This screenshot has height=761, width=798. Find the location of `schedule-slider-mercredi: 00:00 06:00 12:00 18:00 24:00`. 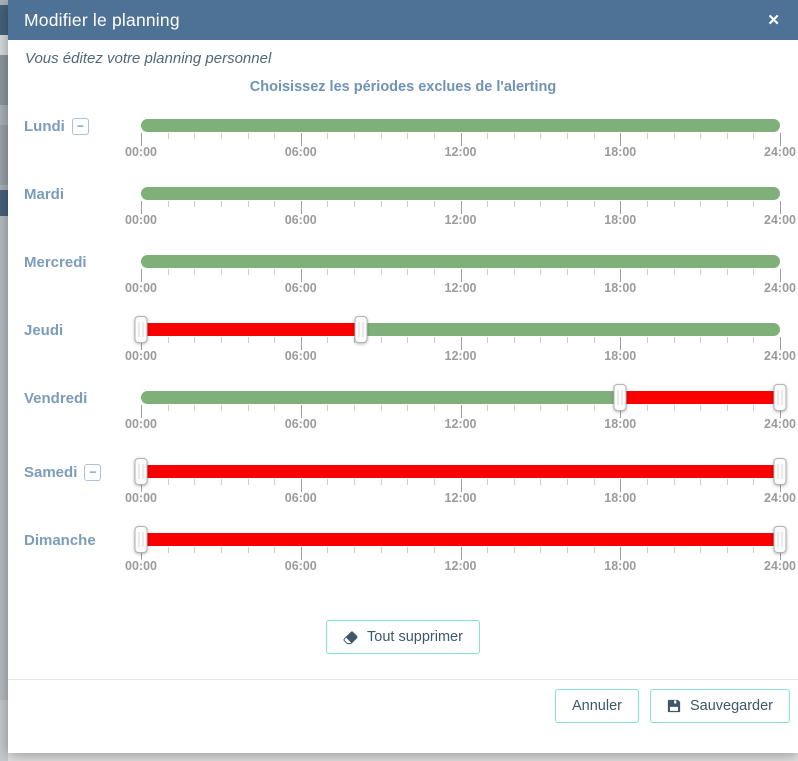

schedule-slider-mercredi: 00:00 06:00 12:00 18:00 24:00 is located at coordinates (460, 275).